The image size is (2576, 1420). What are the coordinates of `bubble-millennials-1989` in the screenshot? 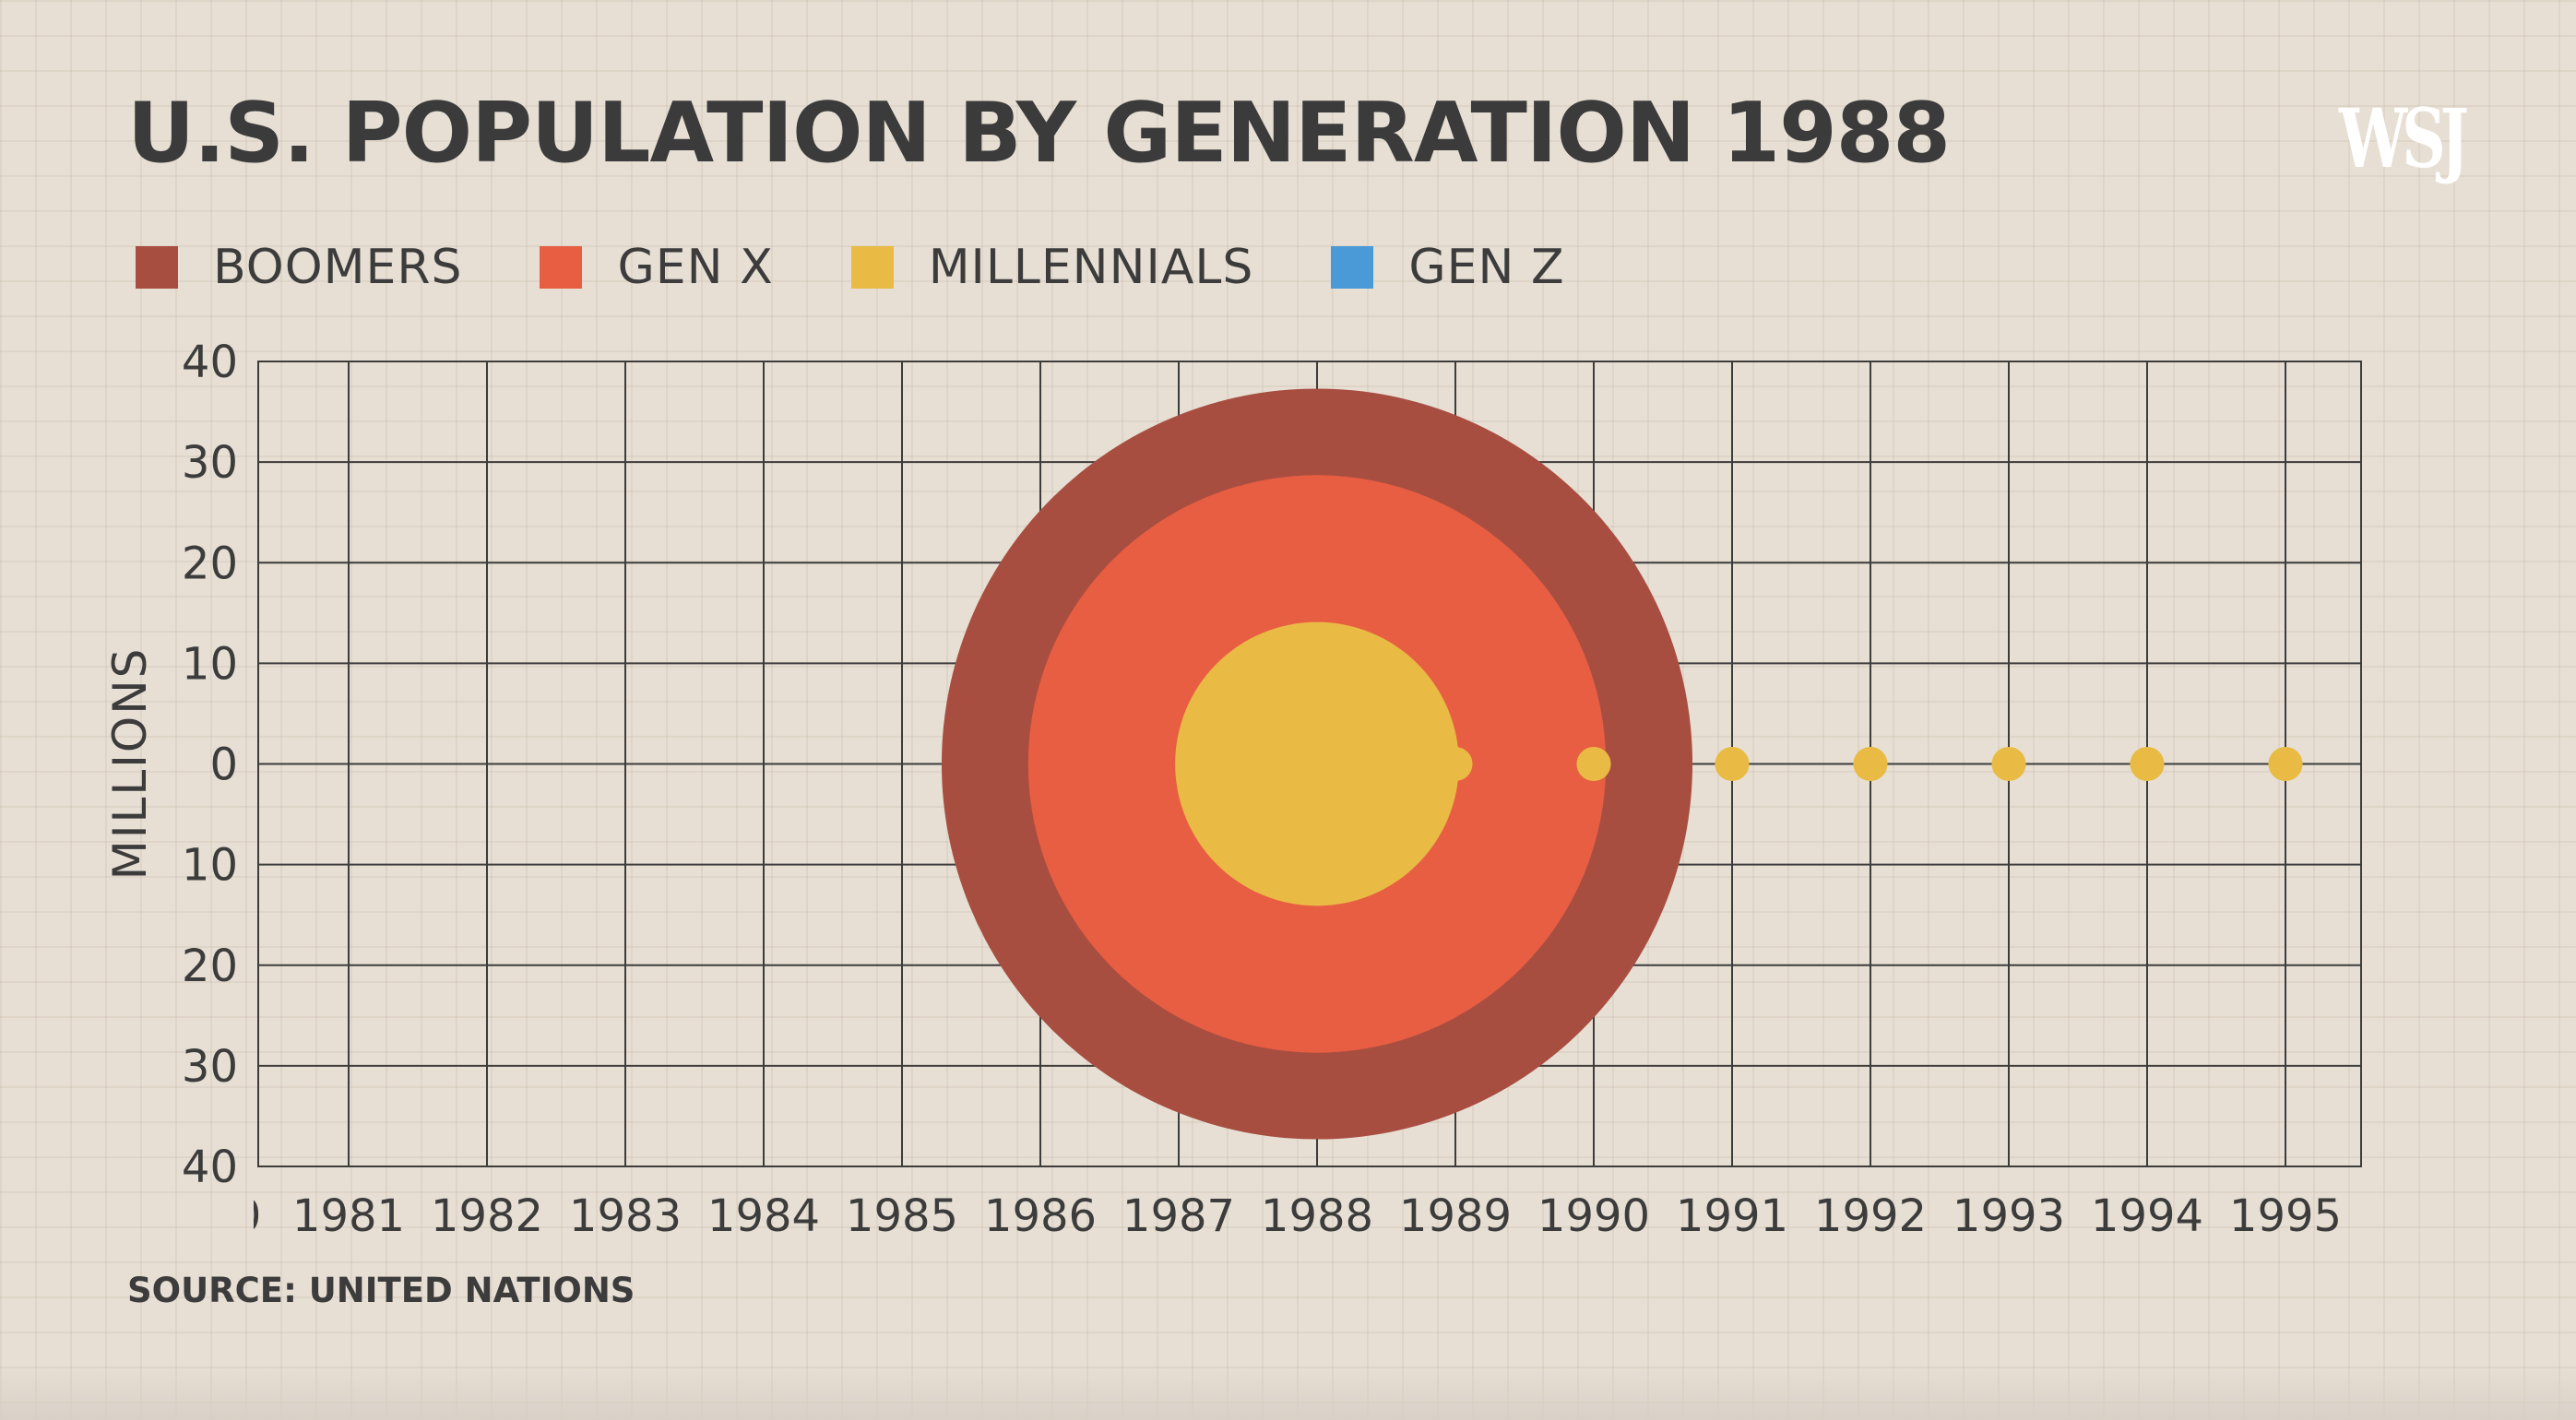 It's located at (1455, 764).